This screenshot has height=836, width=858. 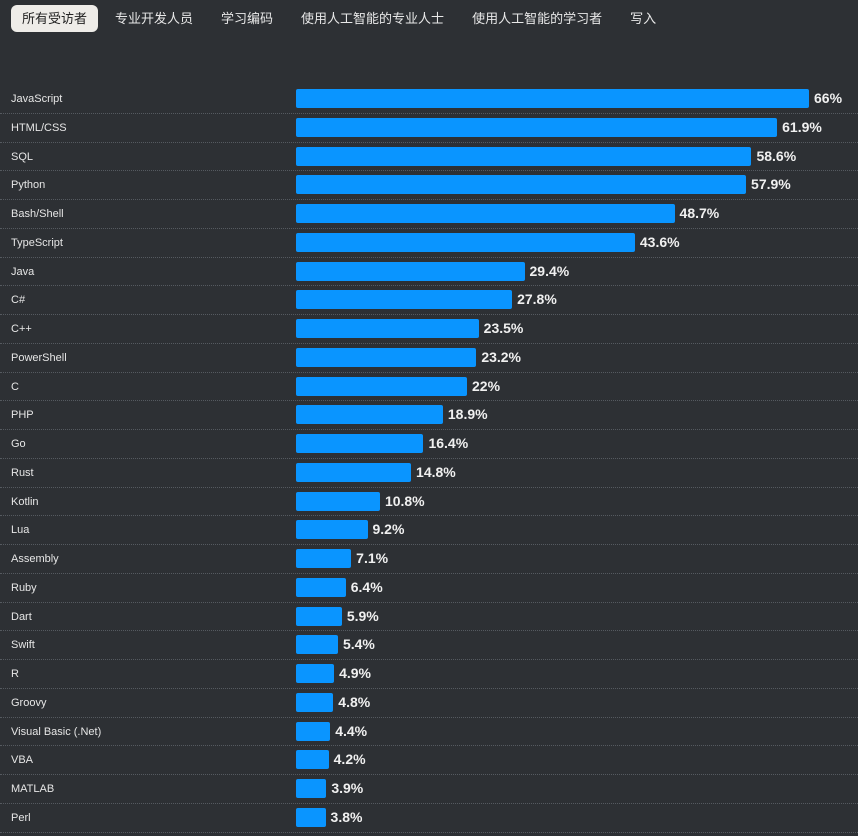 What do you see at coordinates (771, 184) in the screenshot?
I see `value-label: 57.9%` at bounding box center [771, 184].